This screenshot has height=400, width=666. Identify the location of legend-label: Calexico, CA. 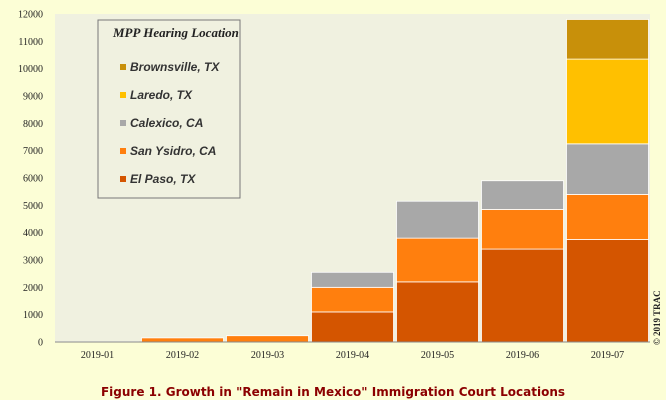
(166, 123).